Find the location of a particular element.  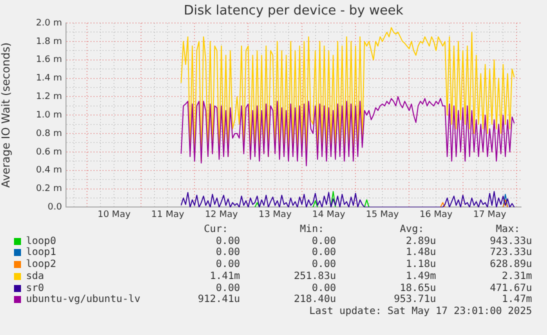

text: 628.89u is located at coordinates (511, 265).